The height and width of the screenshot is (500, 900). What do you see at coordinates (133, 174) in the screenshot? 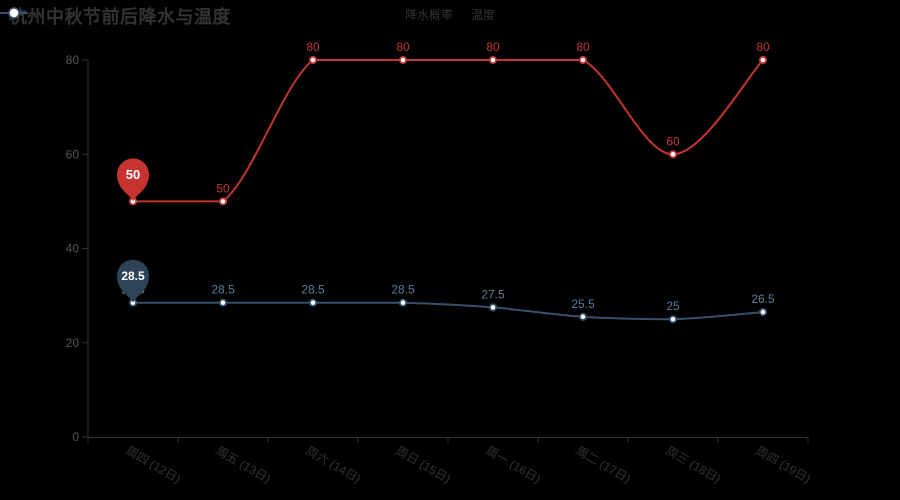
I see `pin-label: 50` at bounding box center [133, 174].